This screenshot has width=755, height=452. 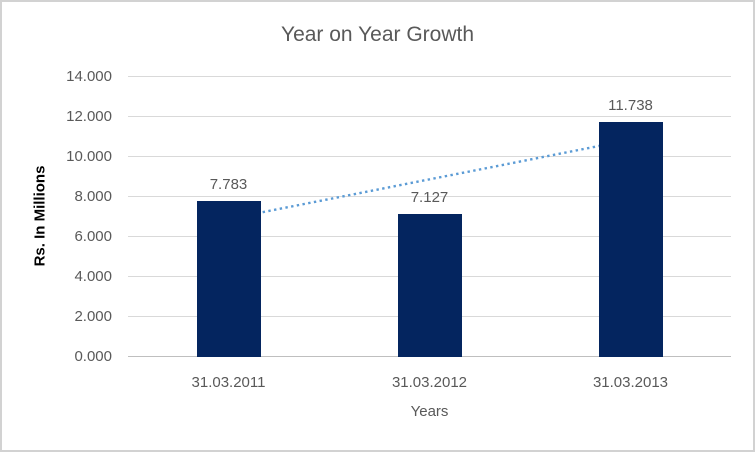 What do you see at coordinates (630, 382) in the screenshot?
I see `x-category-label: 31.03.2013` at bounding box center [630, 382].